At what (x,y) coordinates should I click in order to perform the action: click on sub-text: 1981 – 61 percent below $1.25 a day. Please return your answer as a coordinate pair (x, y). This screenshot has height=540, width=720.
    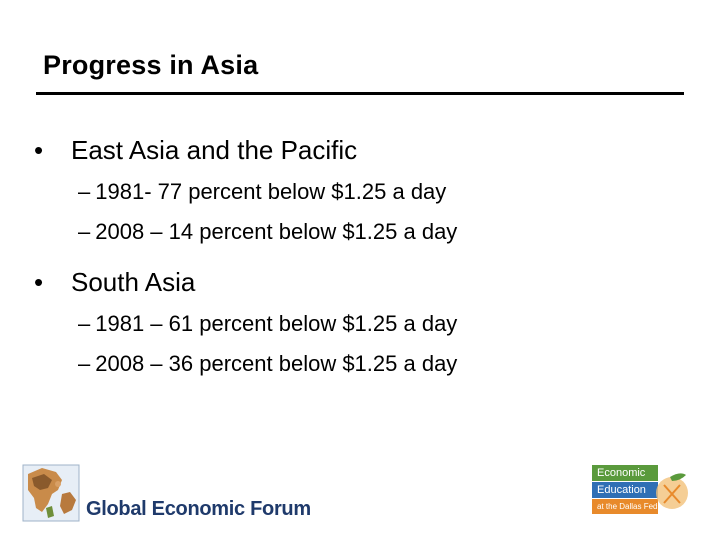
    Looking at the image, I should click on (276, 323).